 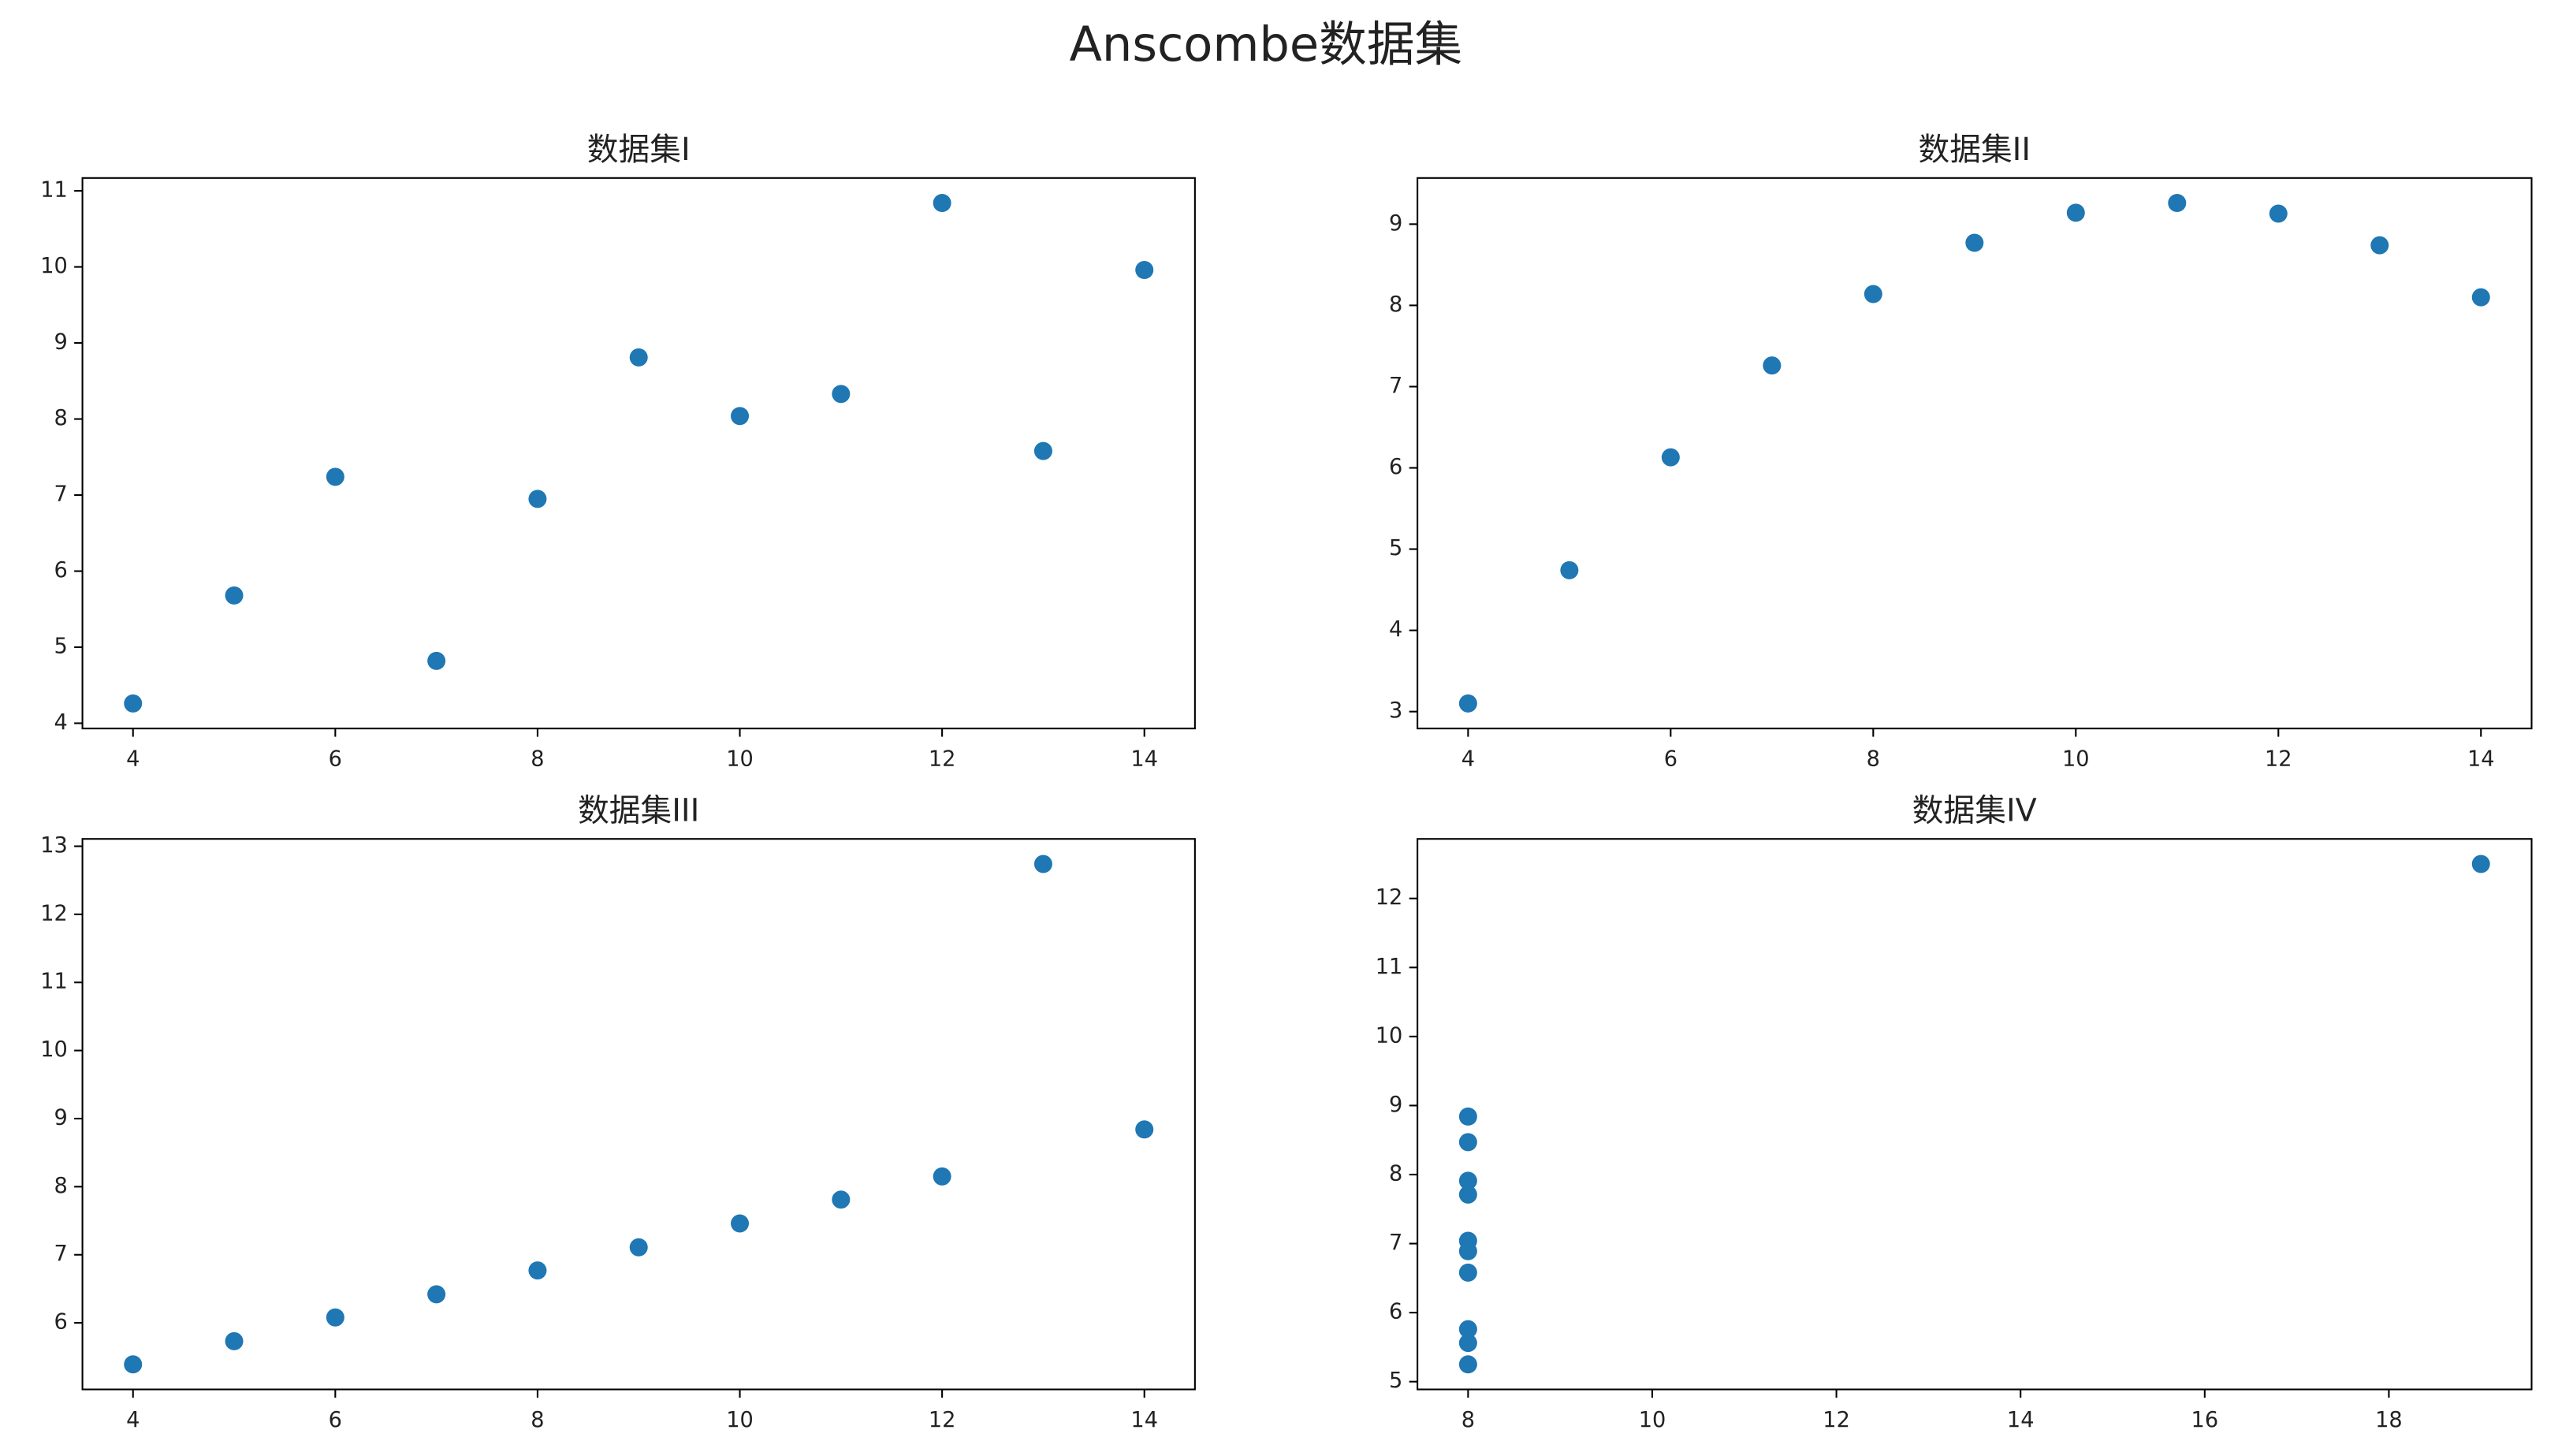 I want to click on x-tick-label: 16, so click(x=2205, y=1420).